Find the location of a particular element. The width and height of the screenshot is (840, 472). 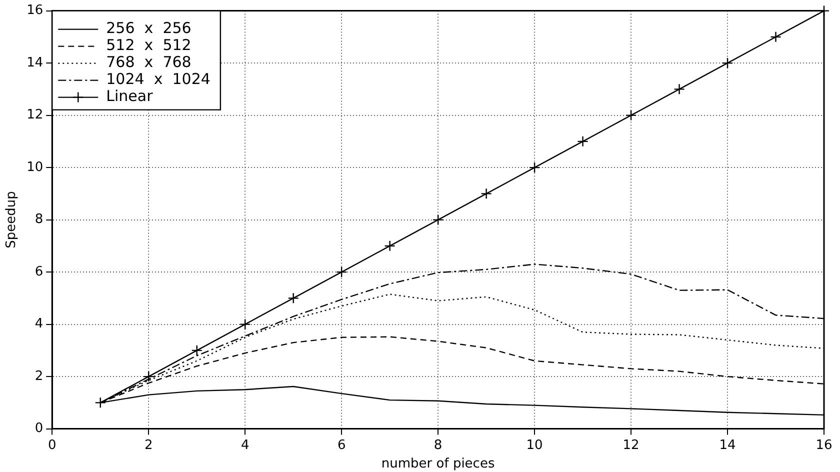

x-tick-label: 2 is located at coordinates (148, 445).